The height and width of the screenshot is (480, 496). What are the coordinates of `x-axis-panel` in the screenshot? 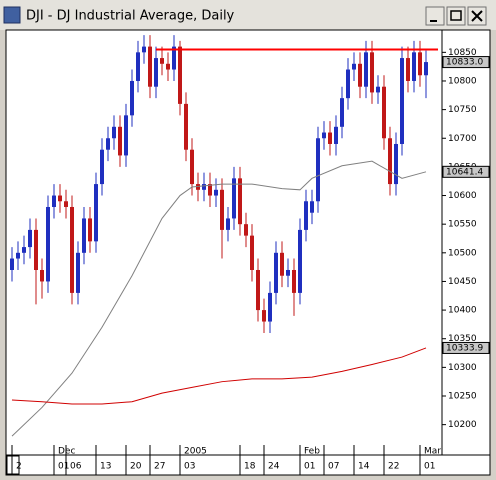 It's located at (248, 465).